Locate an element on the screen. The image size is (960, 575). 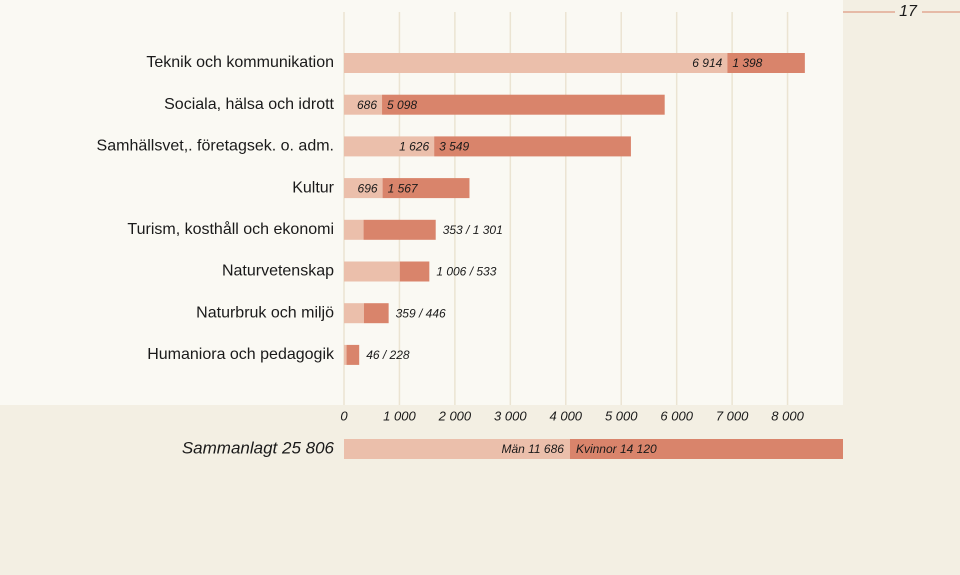
value-label: 353 / 1 301 is located at coordinates (473, 230).